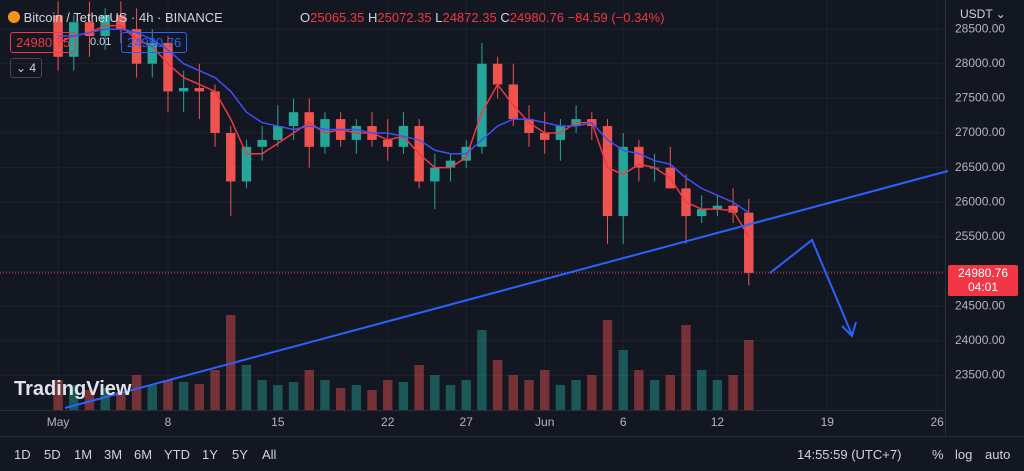  I want to click on y-tick-label: 23500.00, so click(980, 375).